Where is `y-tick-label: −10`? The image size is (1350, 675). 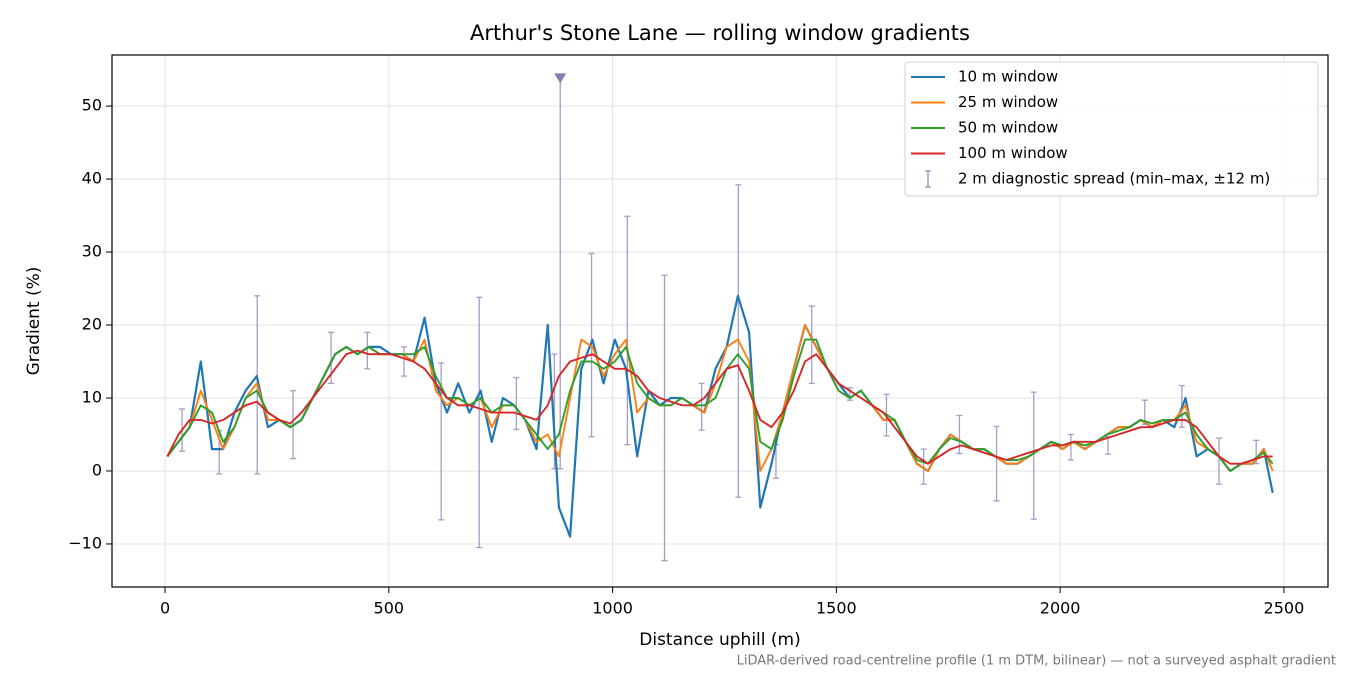
y-tick-label: −10 is located at coordinates (85, 542).